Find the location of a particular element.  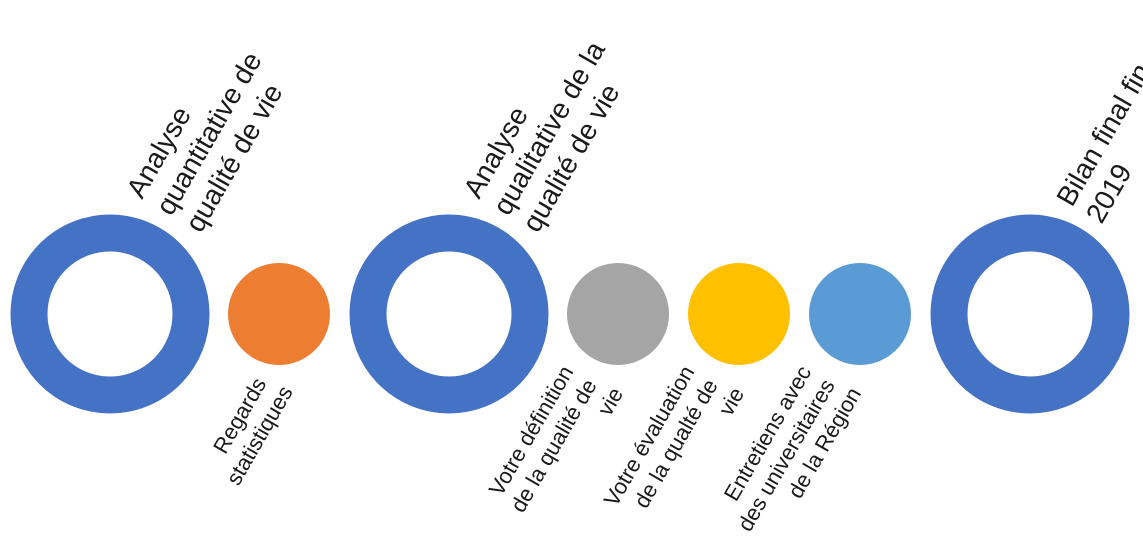

milestone-ring-quantitative is located at coordinates (110, 314).